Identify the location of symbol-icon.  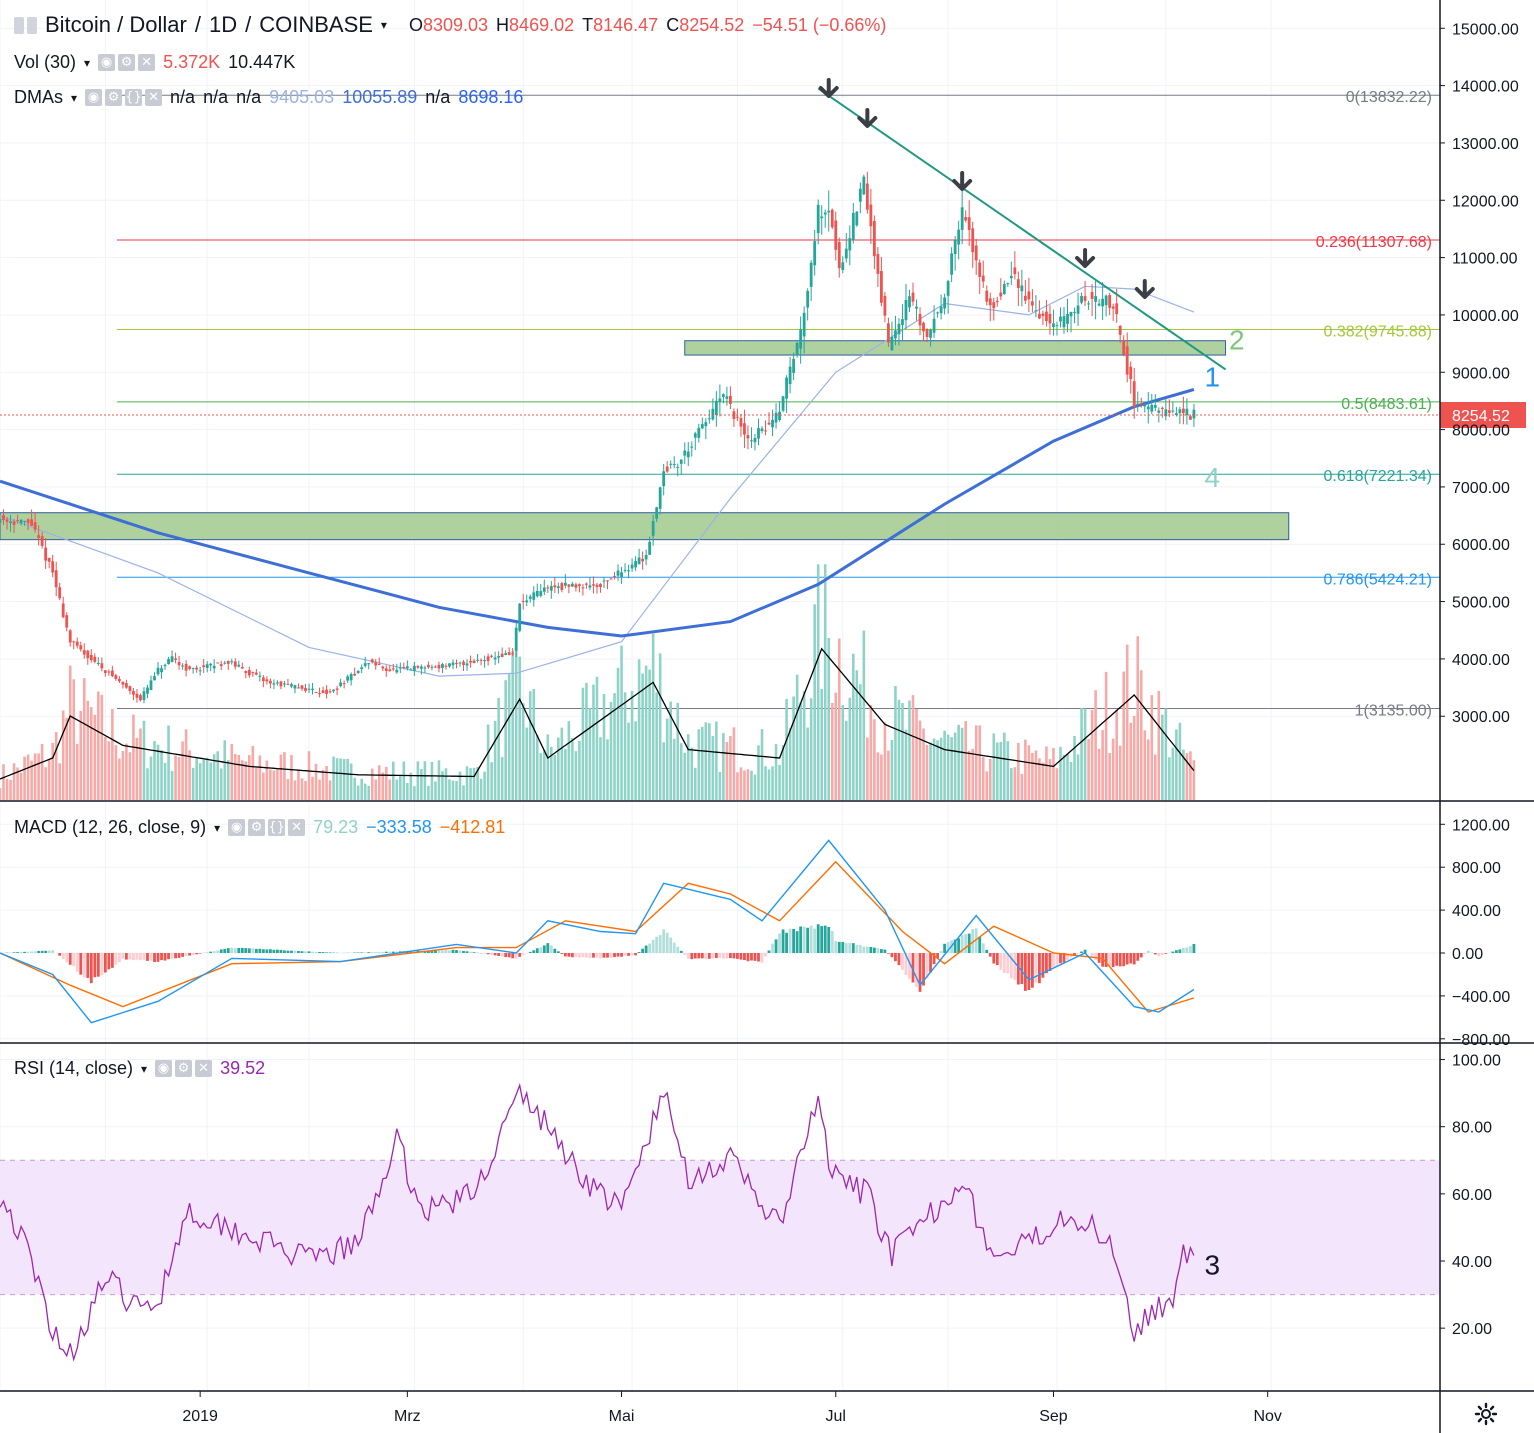
(25, 25).